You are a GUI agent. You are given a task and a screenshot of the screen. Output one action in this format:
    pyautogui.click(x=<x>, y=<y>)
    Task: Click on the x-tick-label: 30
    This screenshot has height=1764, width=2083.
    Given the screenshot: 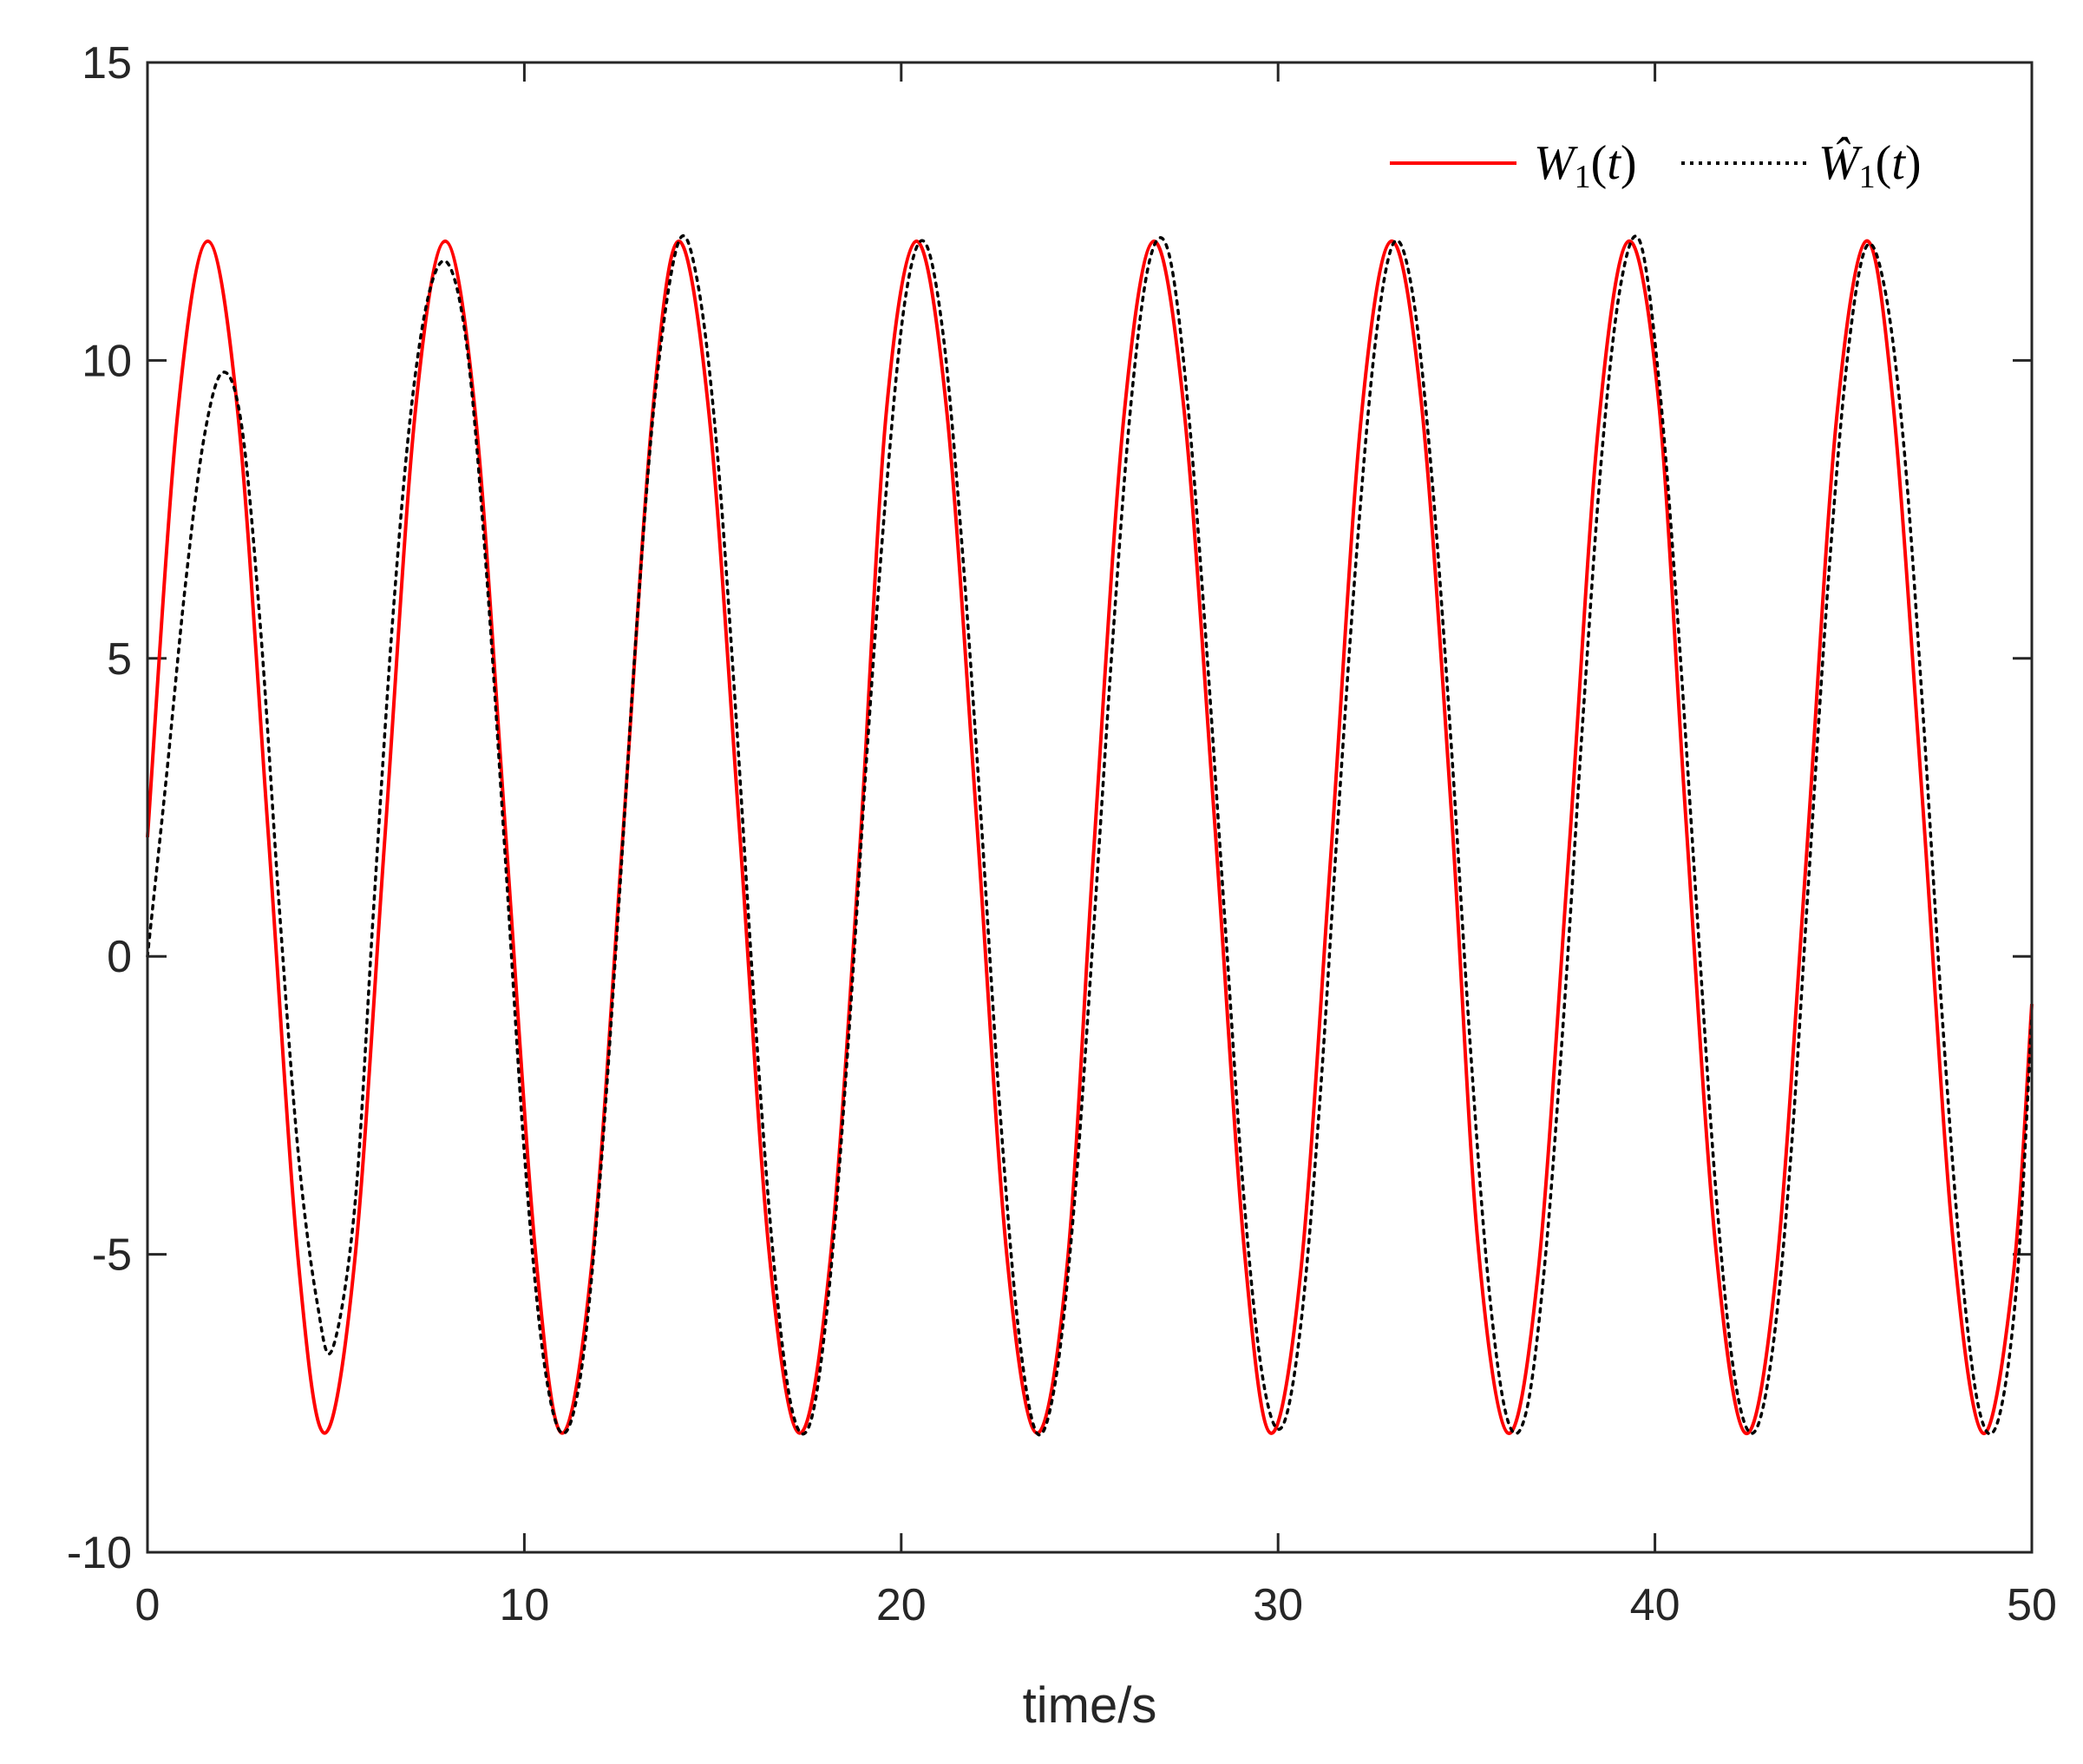 What is the action you would take?
    pyautogui.click(x=1278, y=1605)
    